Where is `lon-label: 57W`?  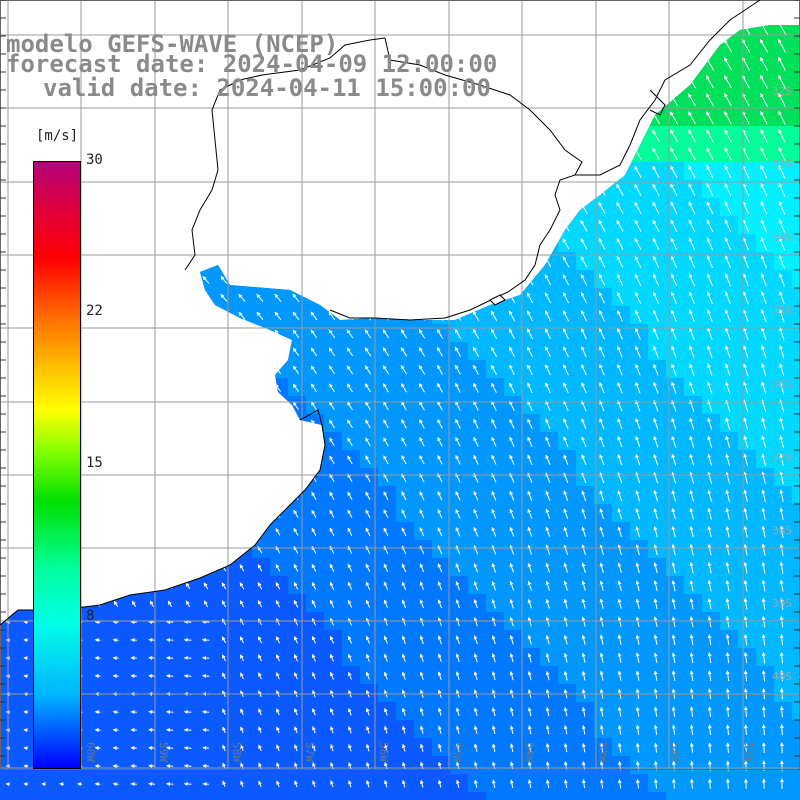 lon-label: 57W is located at coordinates (309, 752).